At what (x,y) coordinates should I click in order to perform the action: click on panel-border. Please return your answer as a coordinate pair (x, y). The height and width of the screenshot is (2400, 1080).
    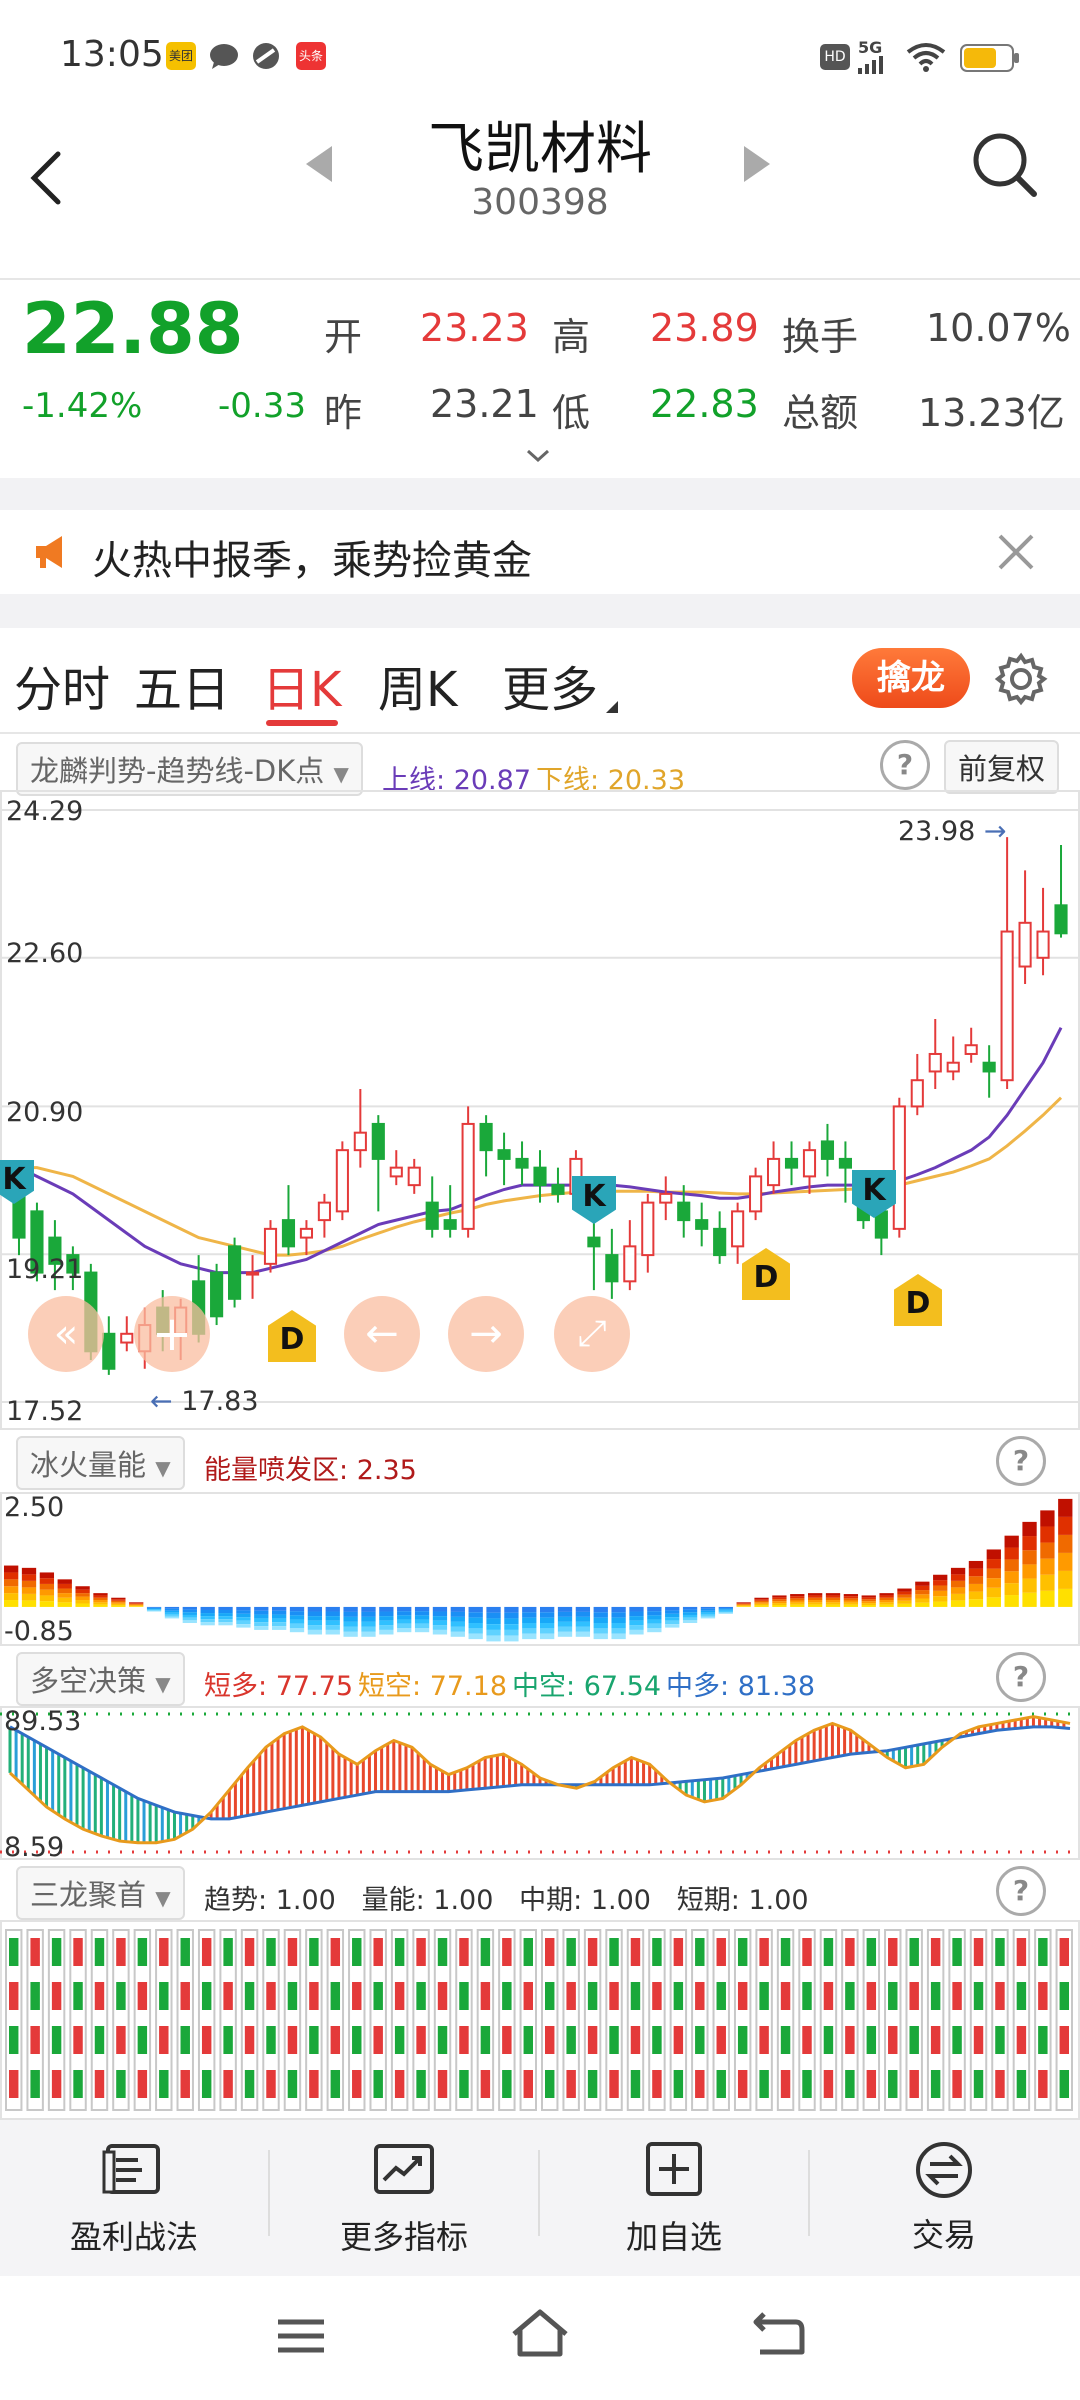
    Looking at the image, I should click on (540, 1783).